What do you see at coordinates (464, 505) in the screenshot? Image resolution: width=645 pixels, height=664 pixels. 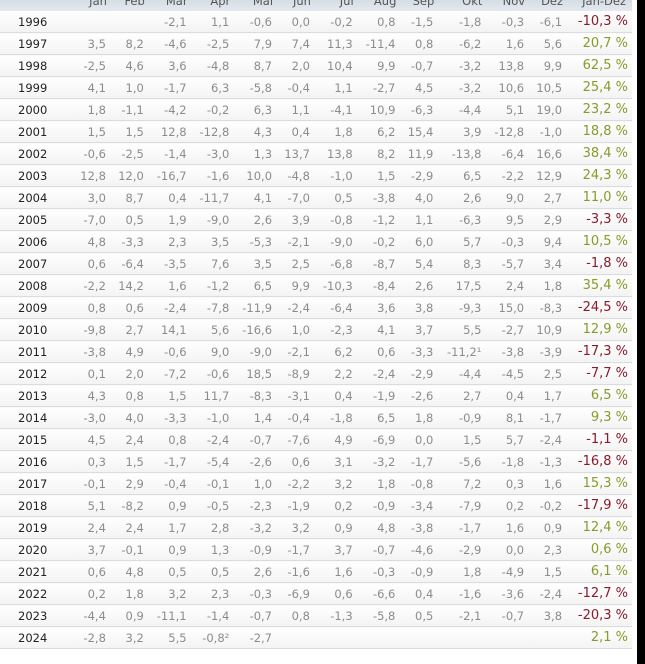 I see `month-value-cell: -7,9` at bounding box center [464, 505].